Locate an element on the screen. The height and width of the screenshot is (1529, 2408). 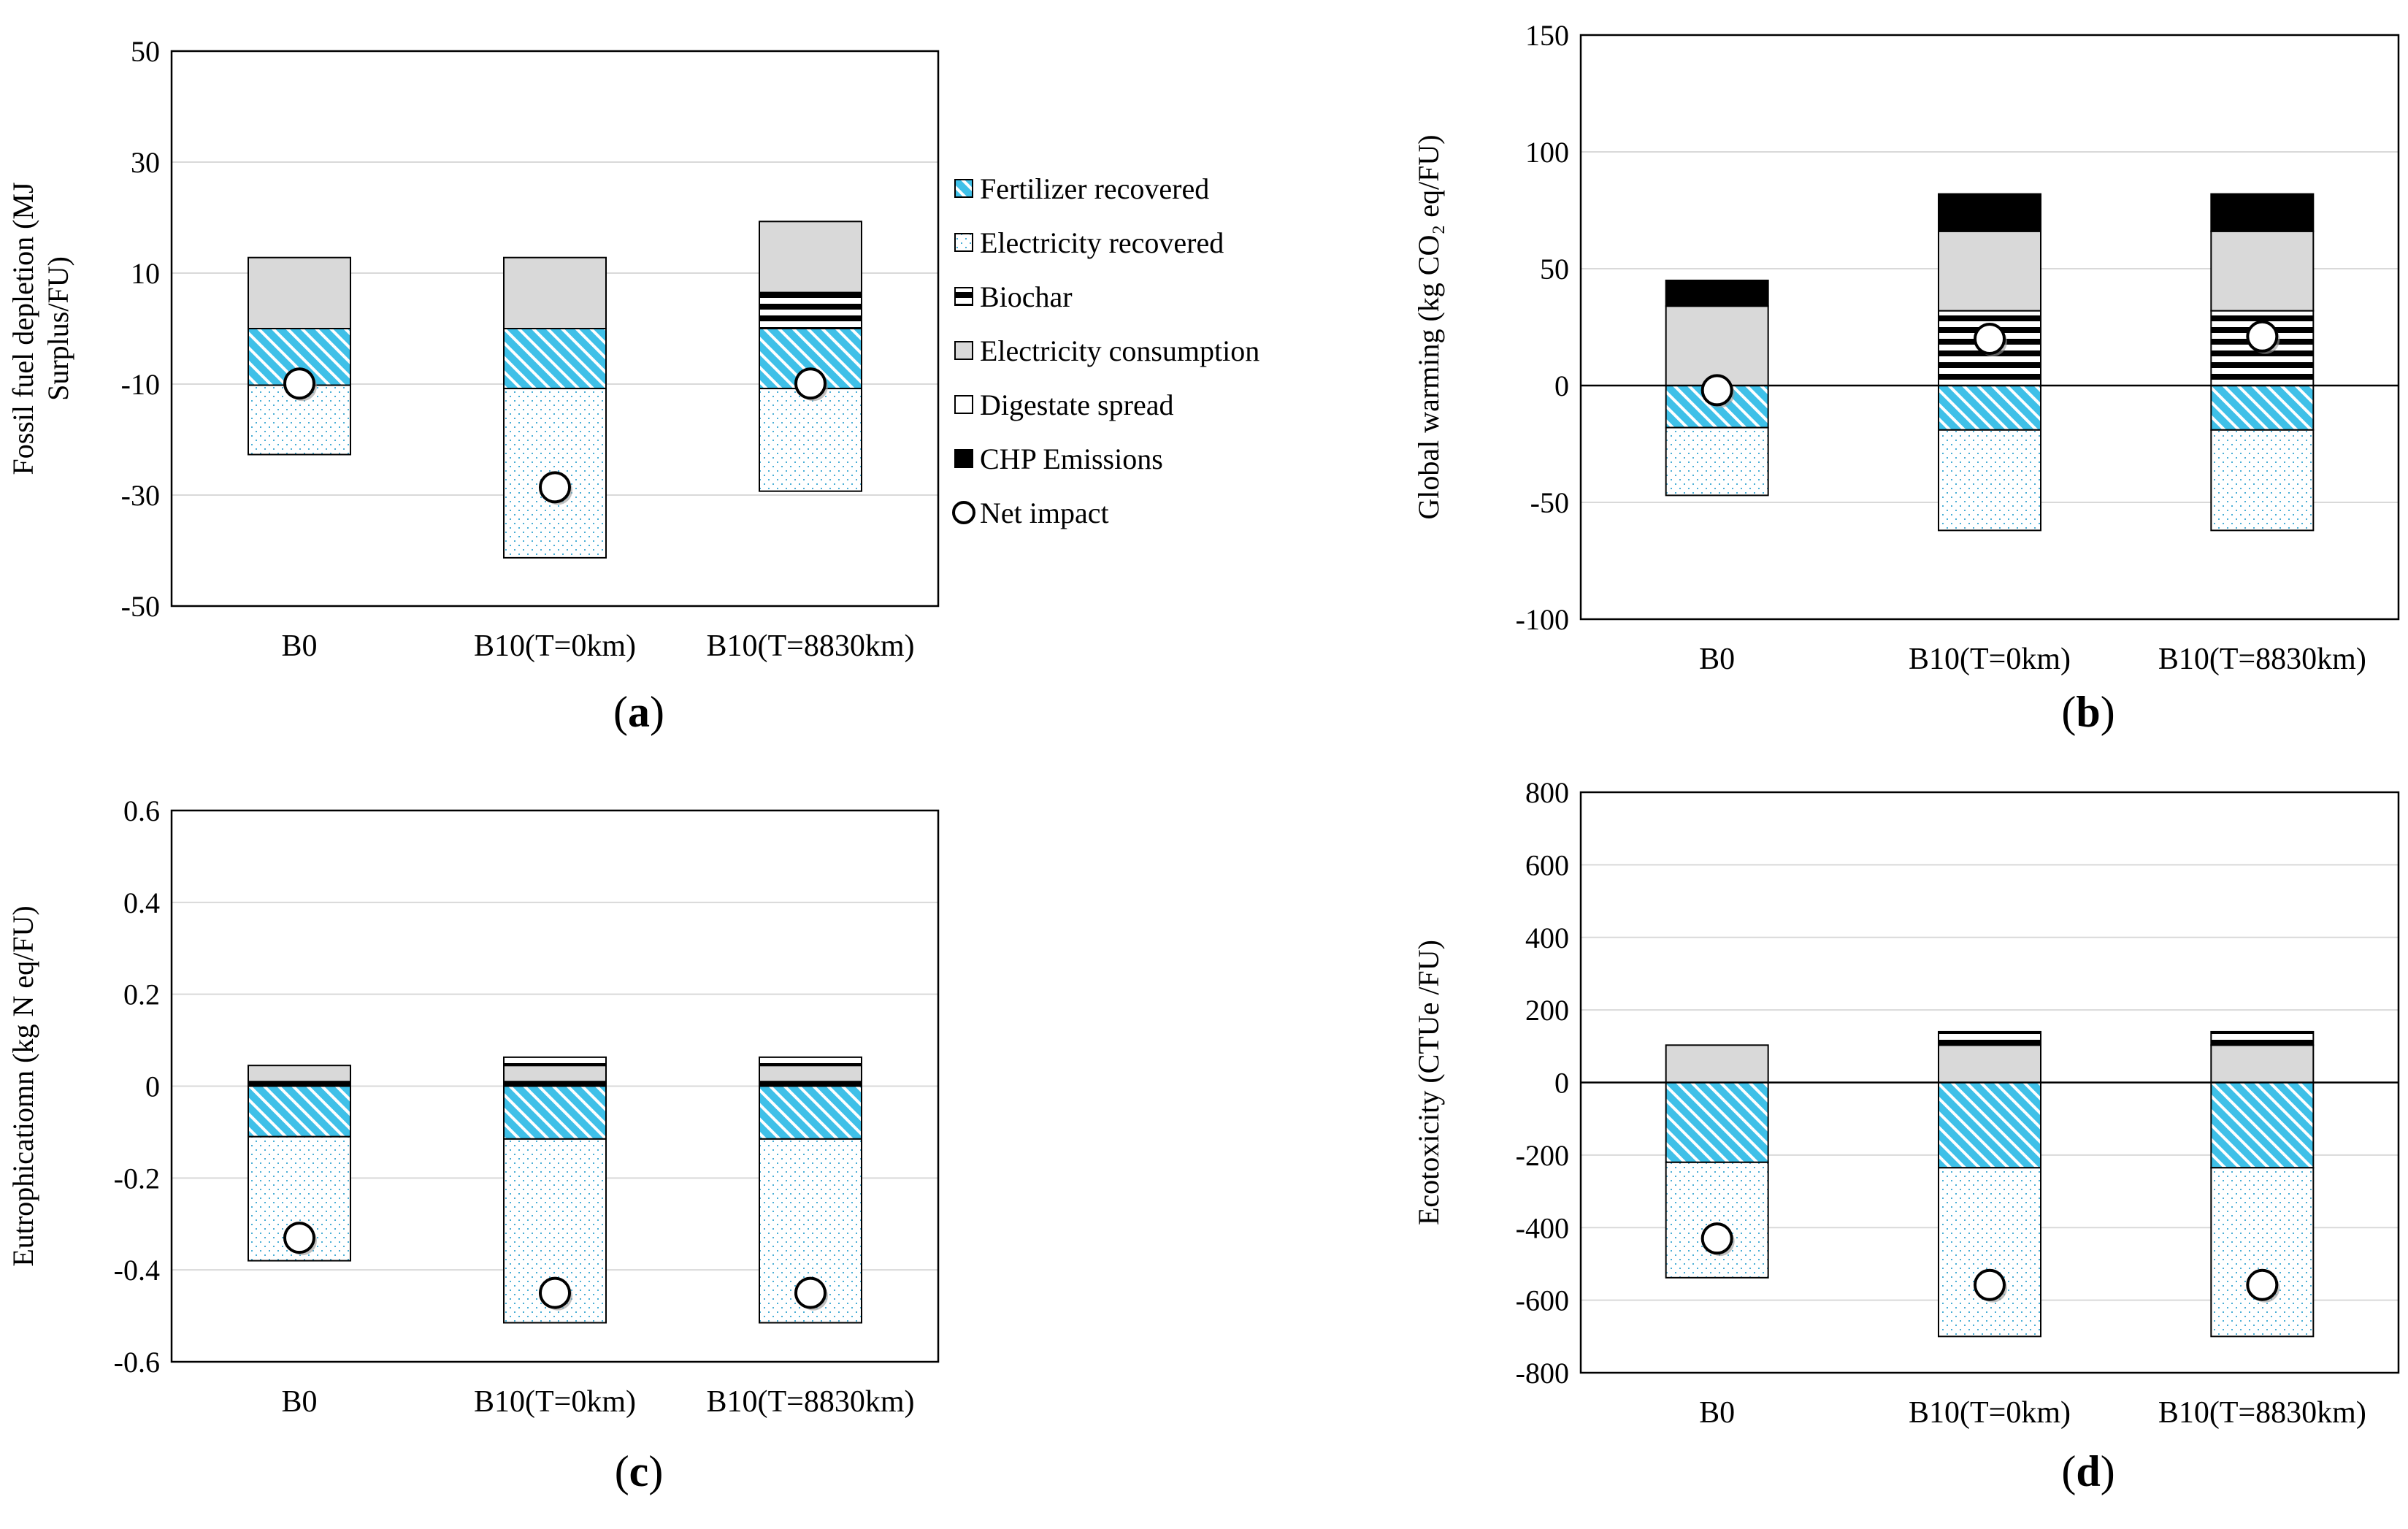
panel-label: (c) is located at coordinates (639, 1471).